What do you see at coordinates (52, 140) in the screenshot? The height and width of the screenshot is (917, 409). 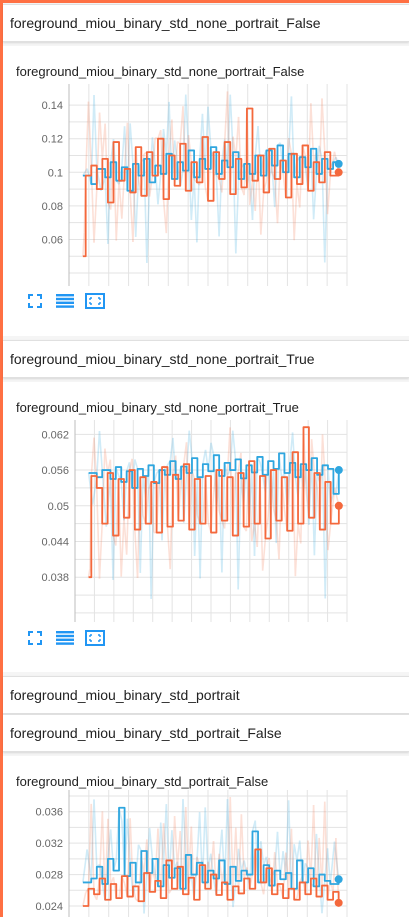 I see `y-tick-label: 0.12` at bounding box center [52, 140].